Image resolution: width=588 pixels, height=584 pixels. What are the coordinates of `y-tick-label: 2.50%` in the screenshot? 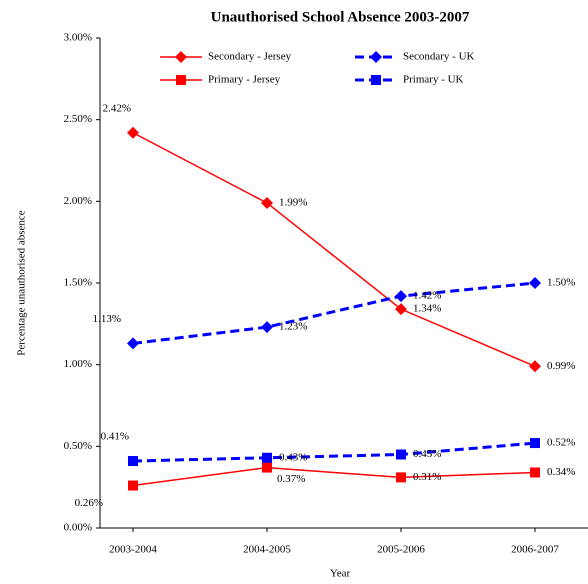 It's located at (78, 119).